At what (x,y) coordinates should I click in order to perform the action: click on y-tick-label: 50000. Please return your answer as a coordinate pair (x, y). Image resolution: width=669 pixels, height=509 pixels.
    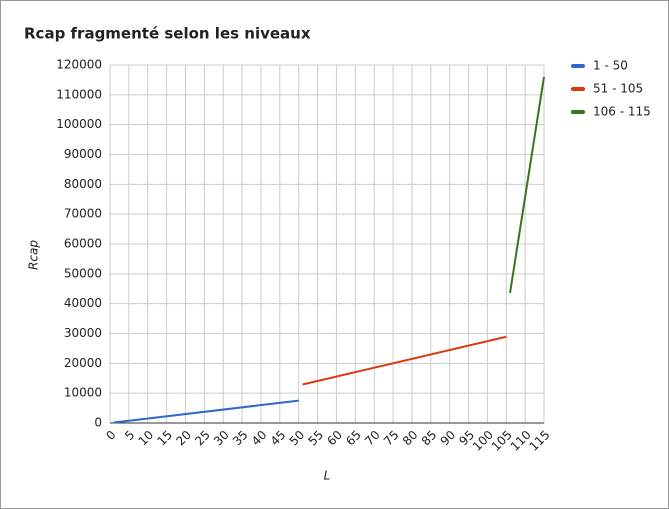
    Looking at the image, I should click on (83, 273).